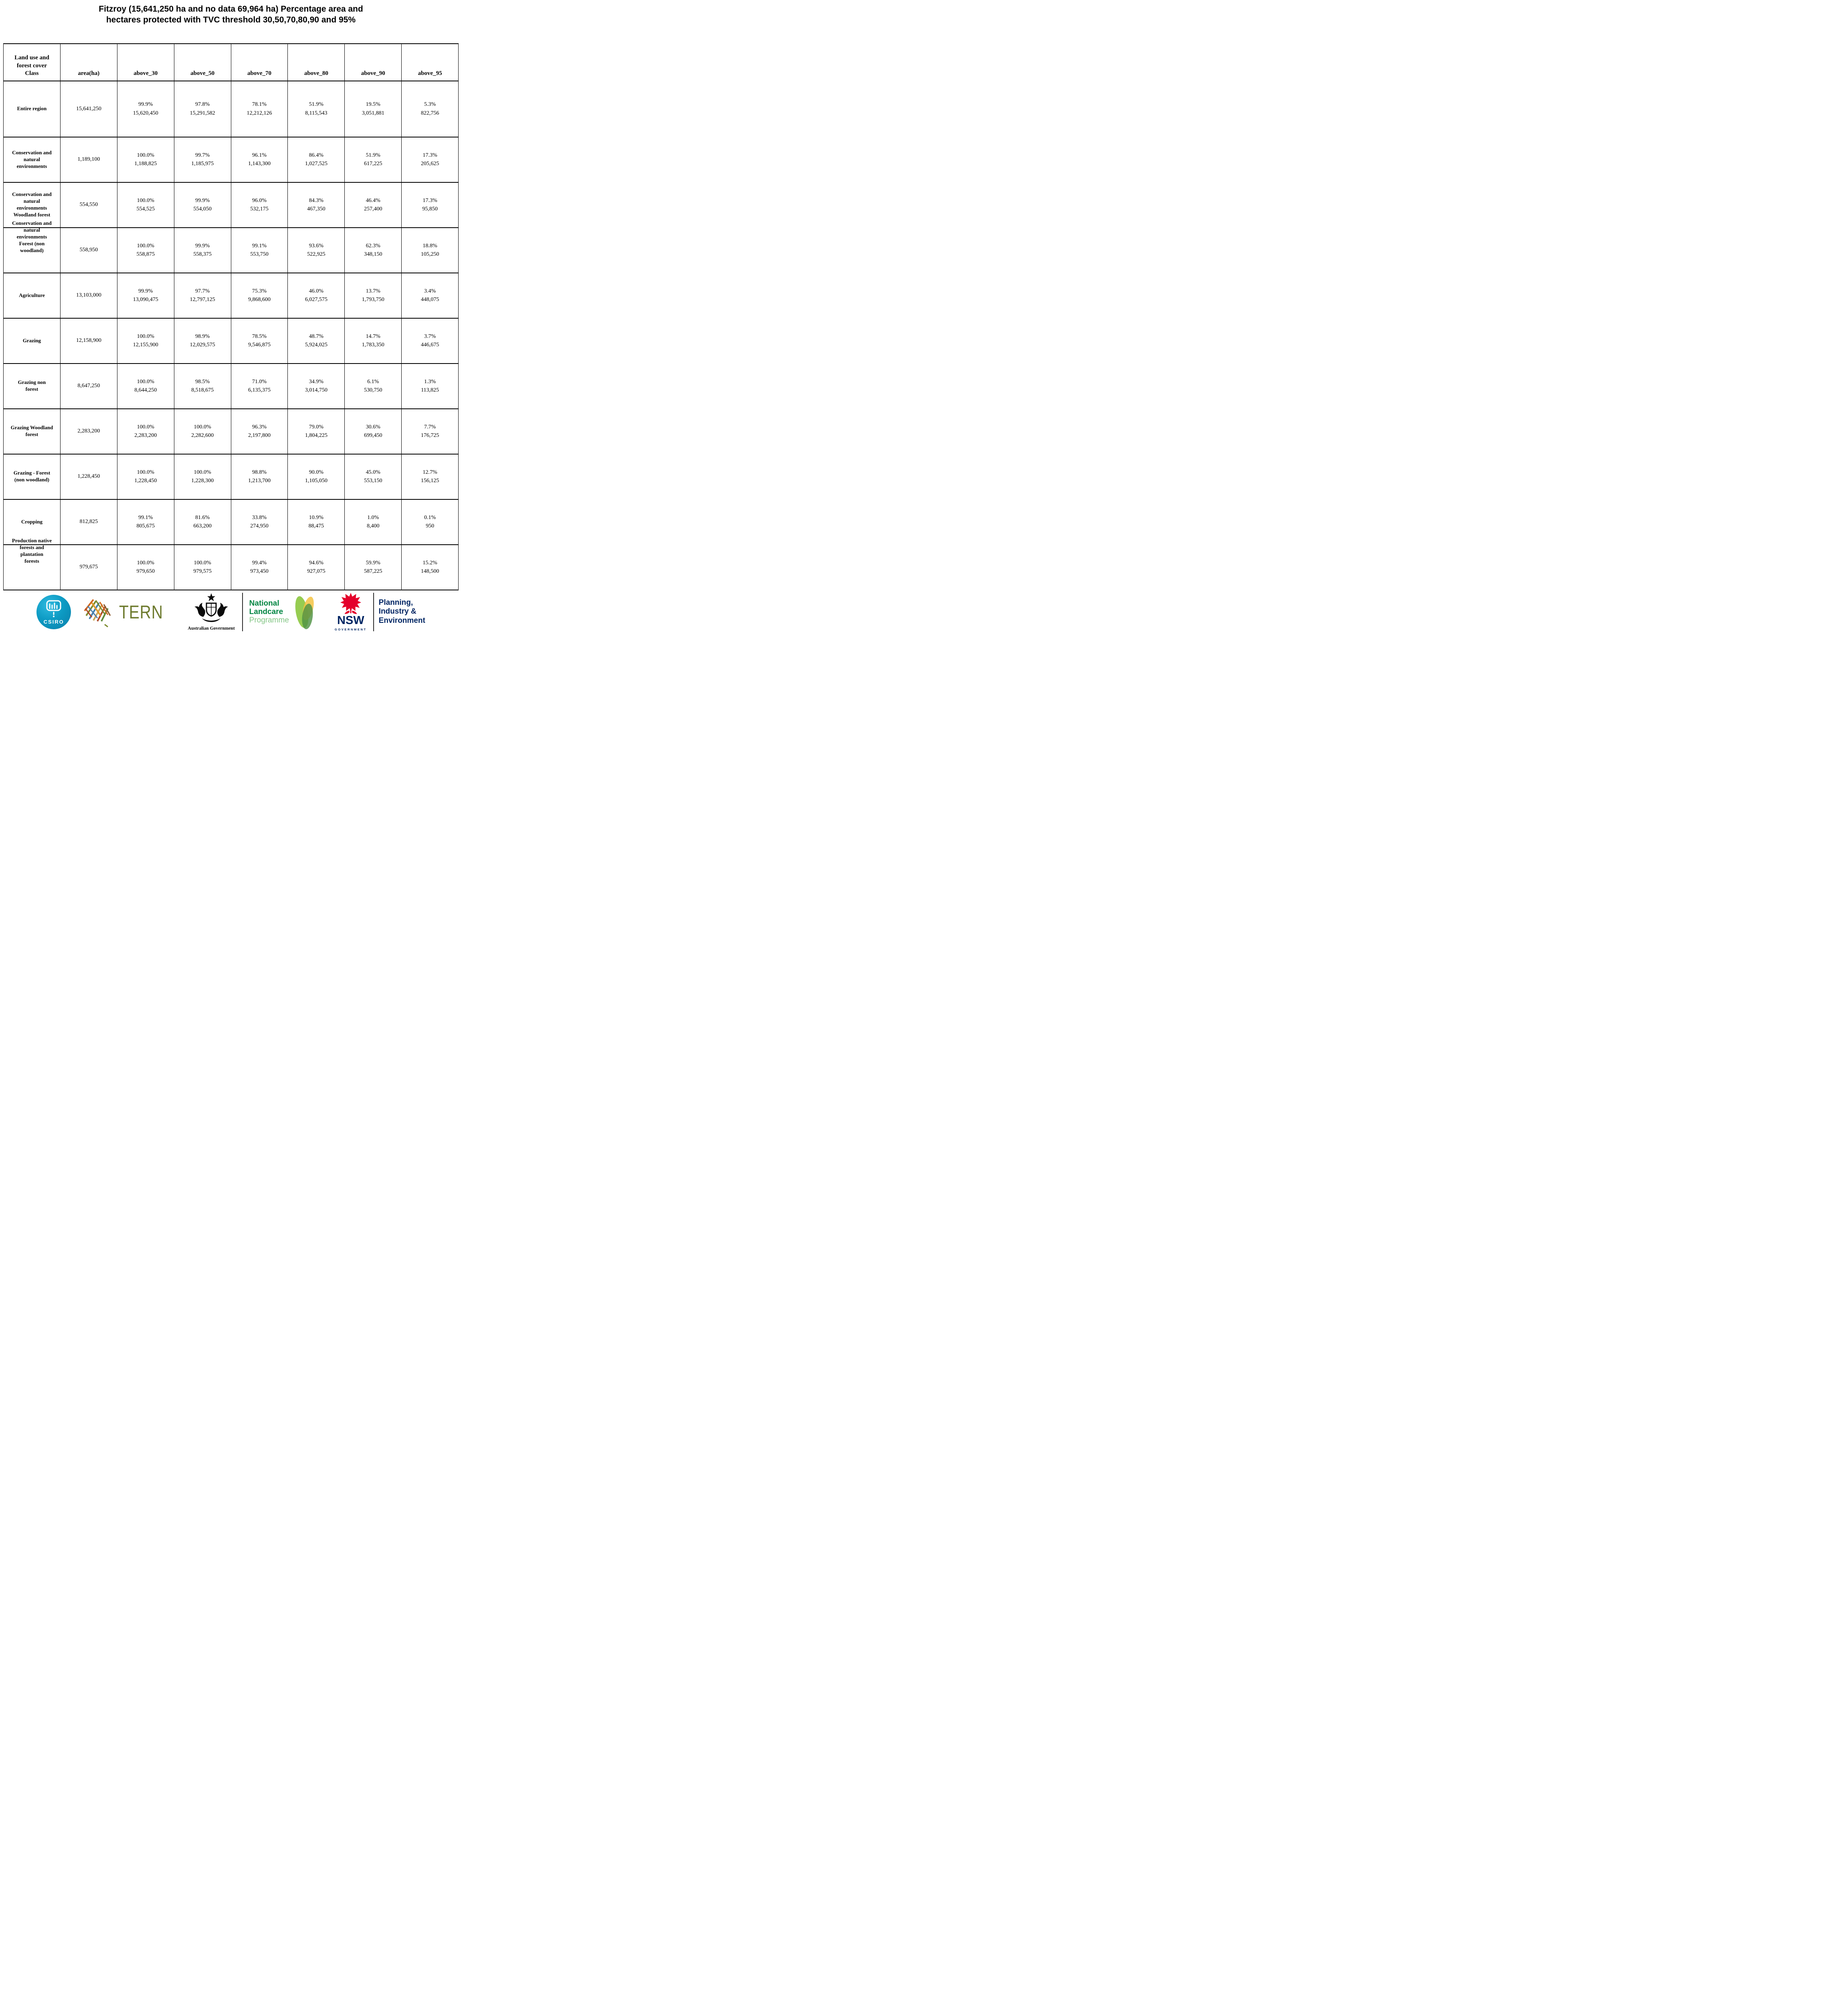 The image size is (1848, 2004). I want to click on hectares-value: 9,868,600, so click(259, 300).